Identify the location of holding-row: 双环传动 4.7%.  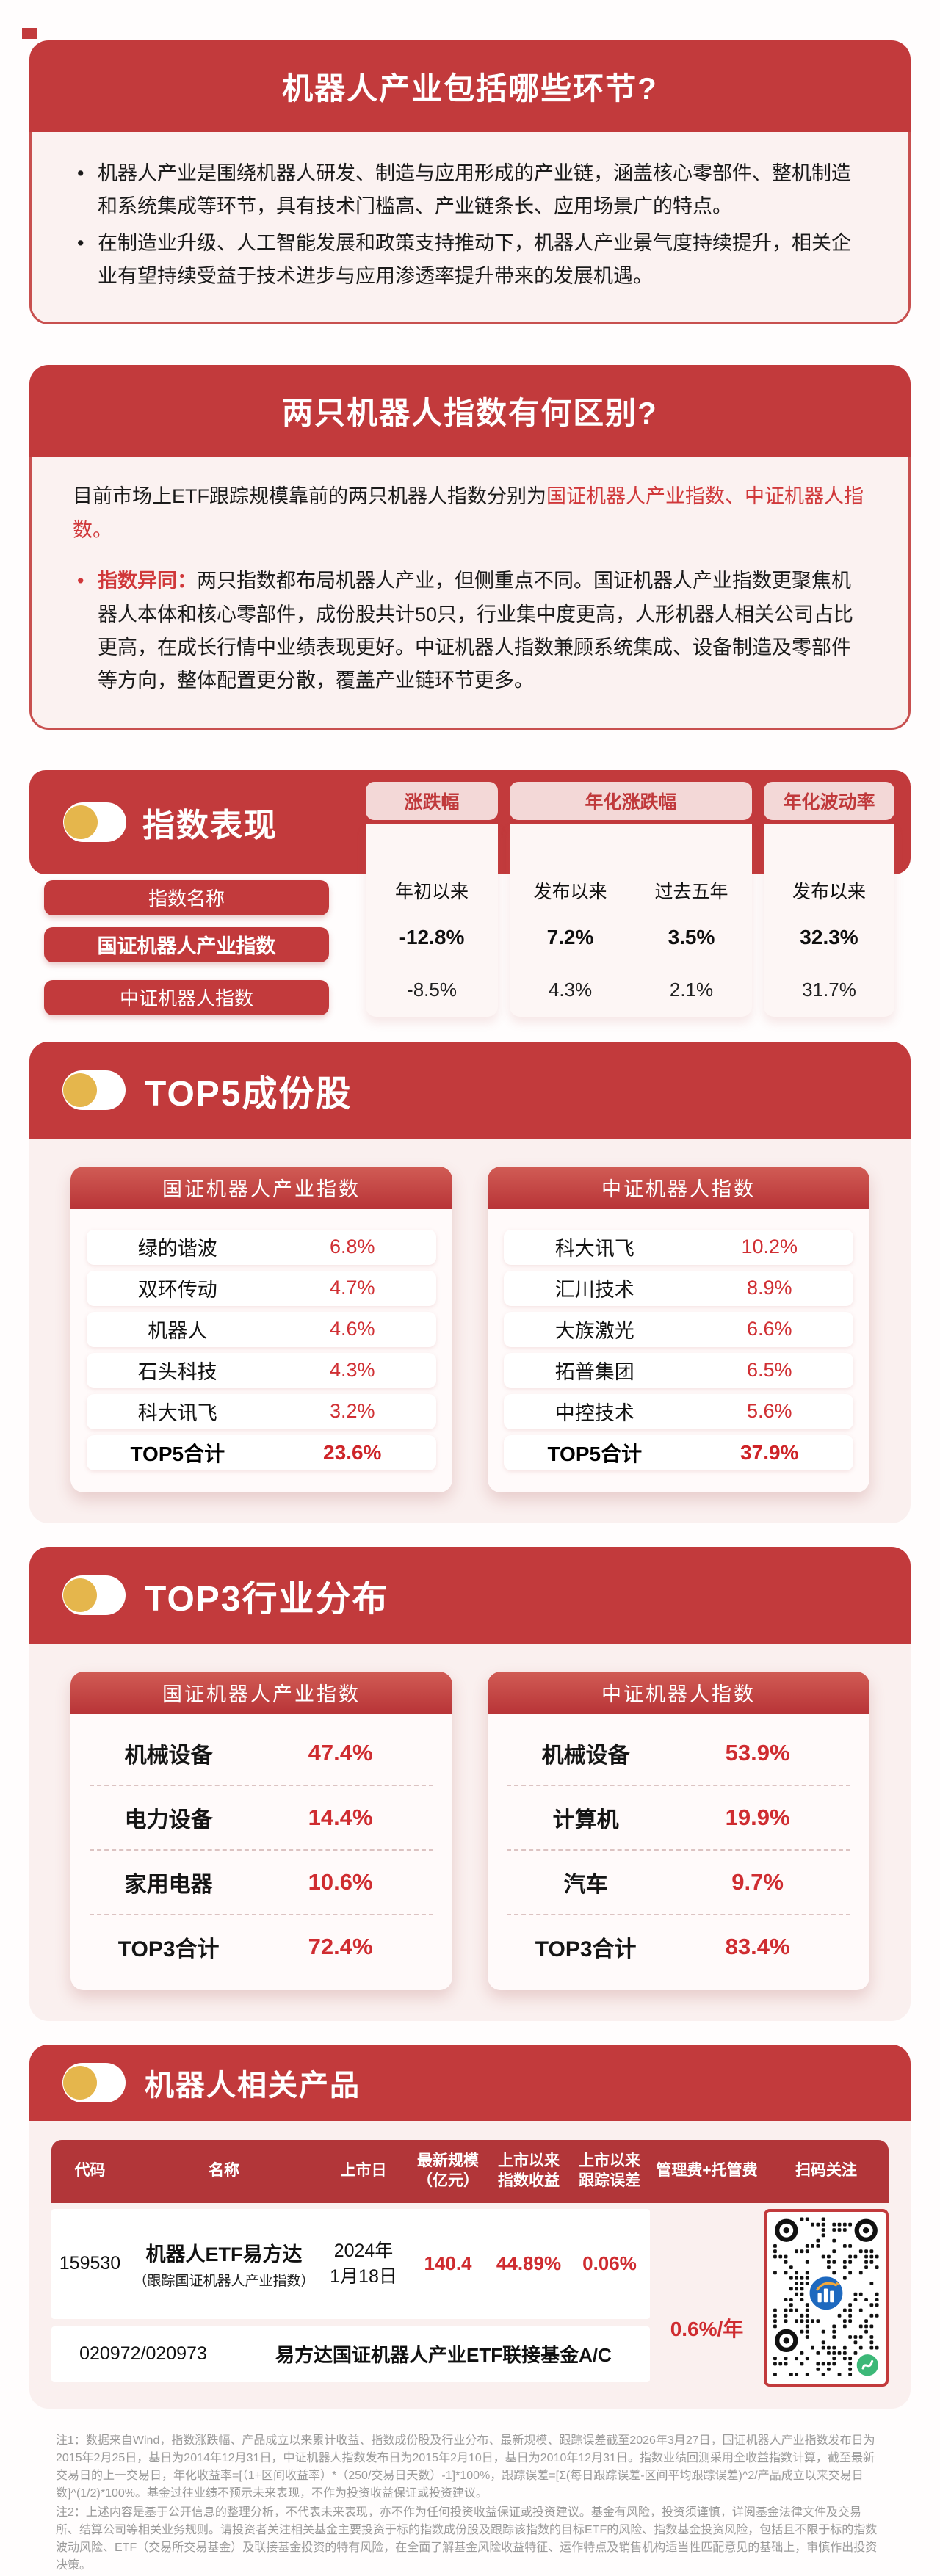
(261, 1288).